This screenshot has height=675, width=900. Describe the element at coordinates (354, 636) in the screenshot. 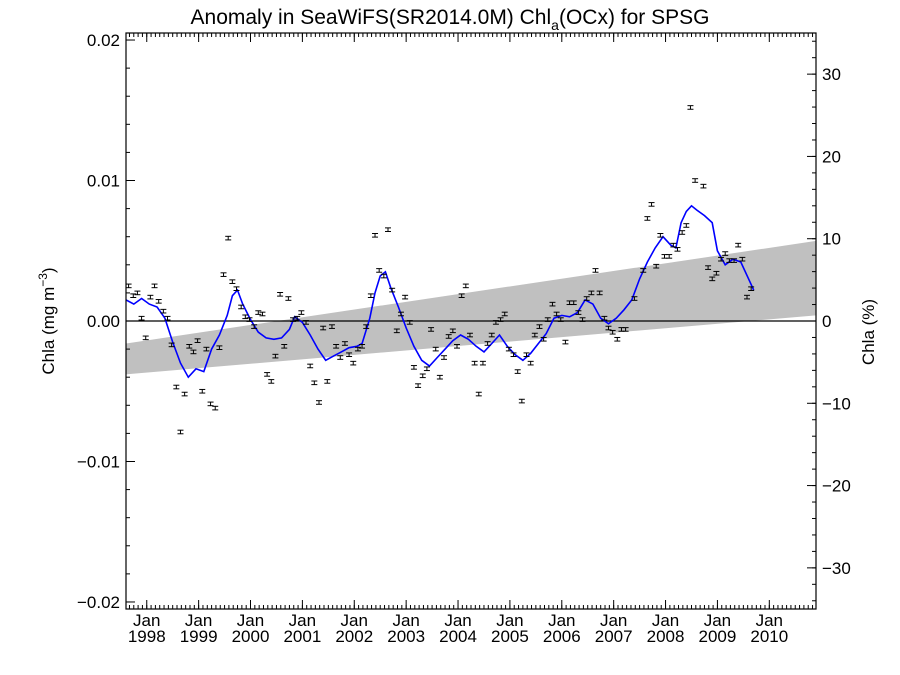

I see `x-tick-year: 2002` at that location.